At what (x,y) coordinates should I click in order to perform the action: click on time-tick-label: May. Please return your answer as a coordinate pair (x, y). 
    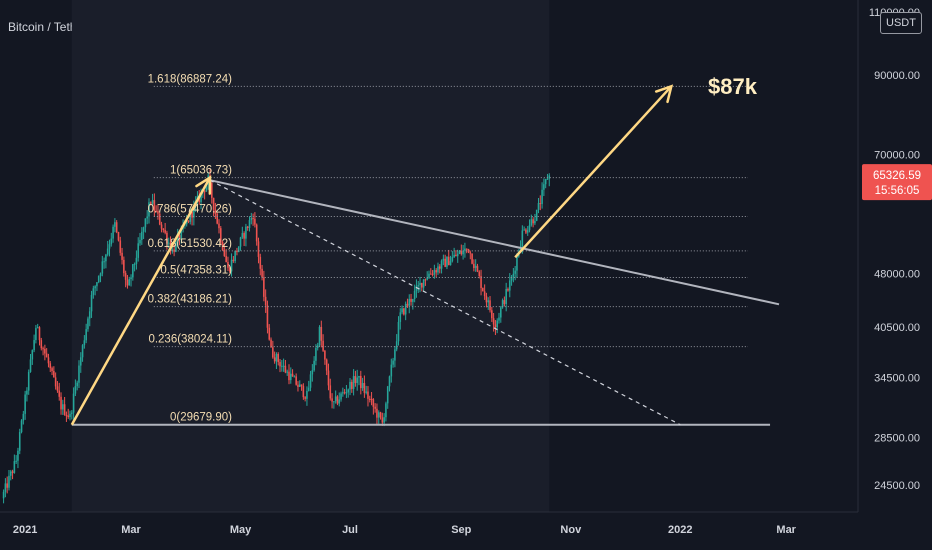
    Looking at the image, I should click on (241, 530).